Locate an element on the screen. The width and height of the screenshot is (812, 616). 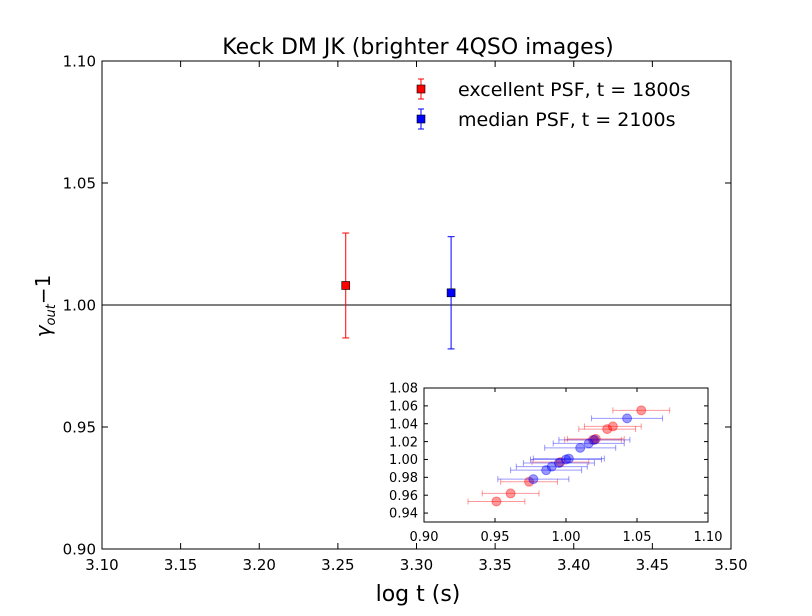
x-tick-label: 3.15 is located at coordinates (180, 565).